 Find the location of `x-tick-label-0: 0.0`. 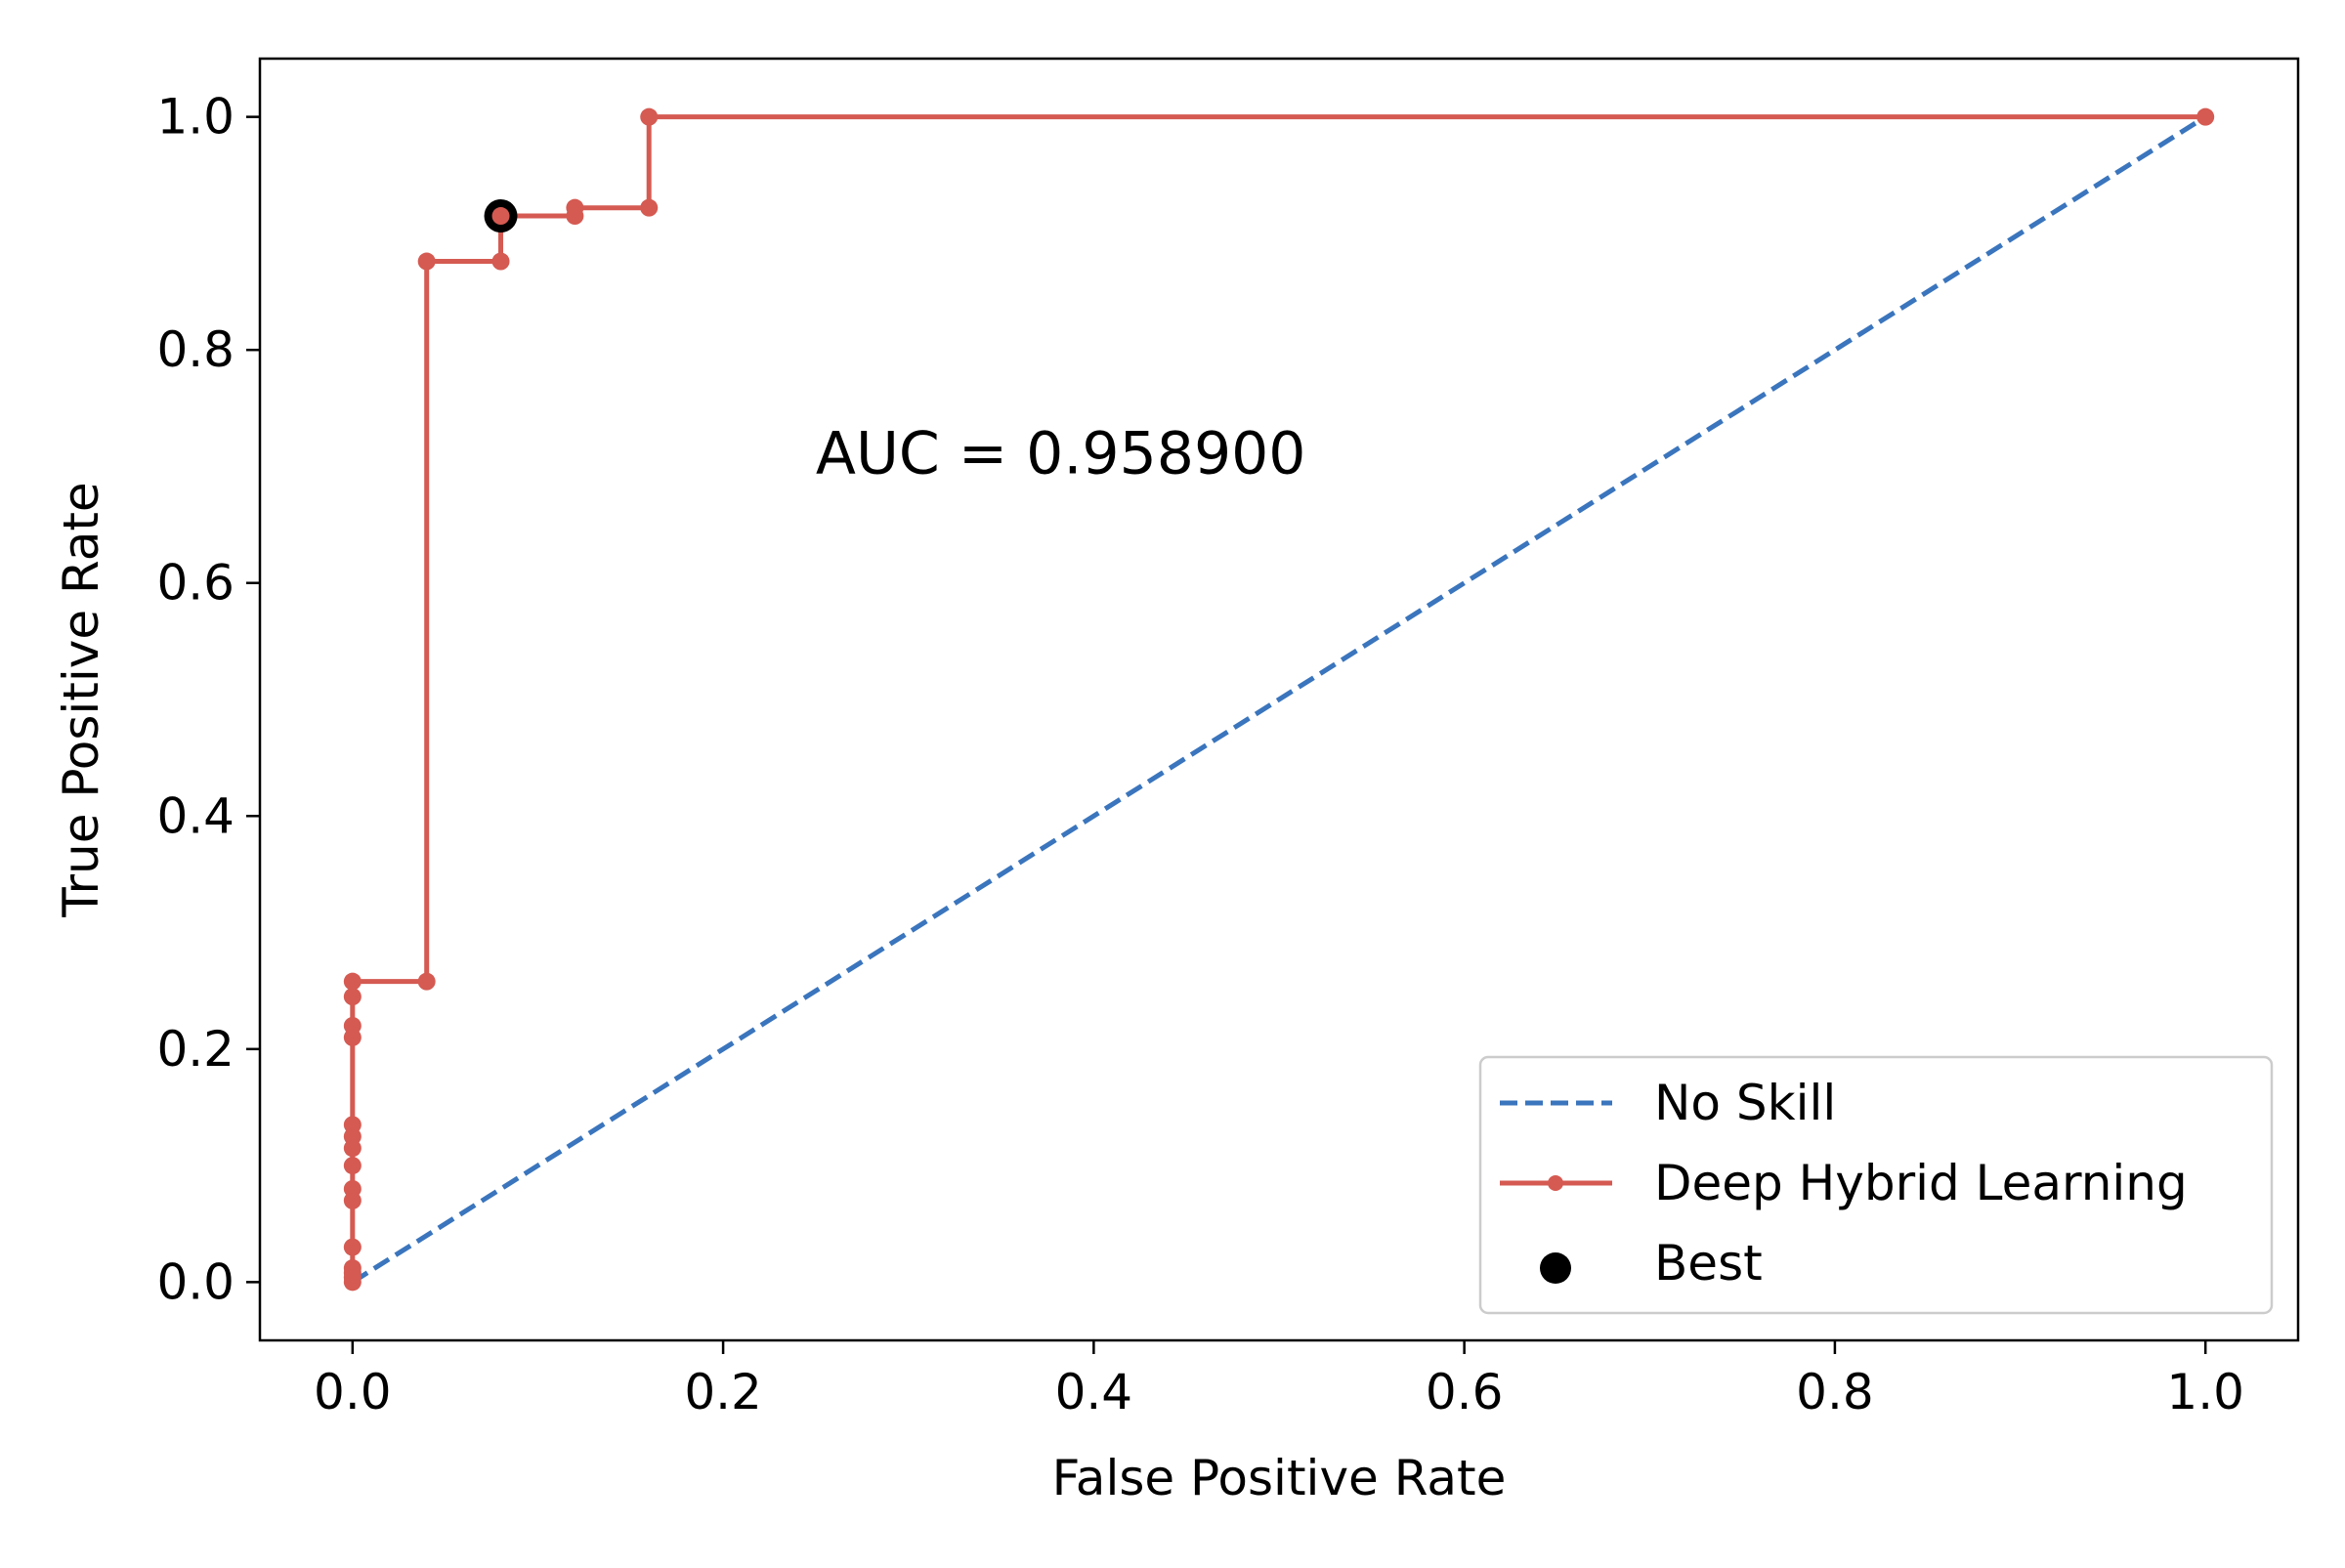

x-tick-label-0: 0.0 is located at coordinates (353, 1392).